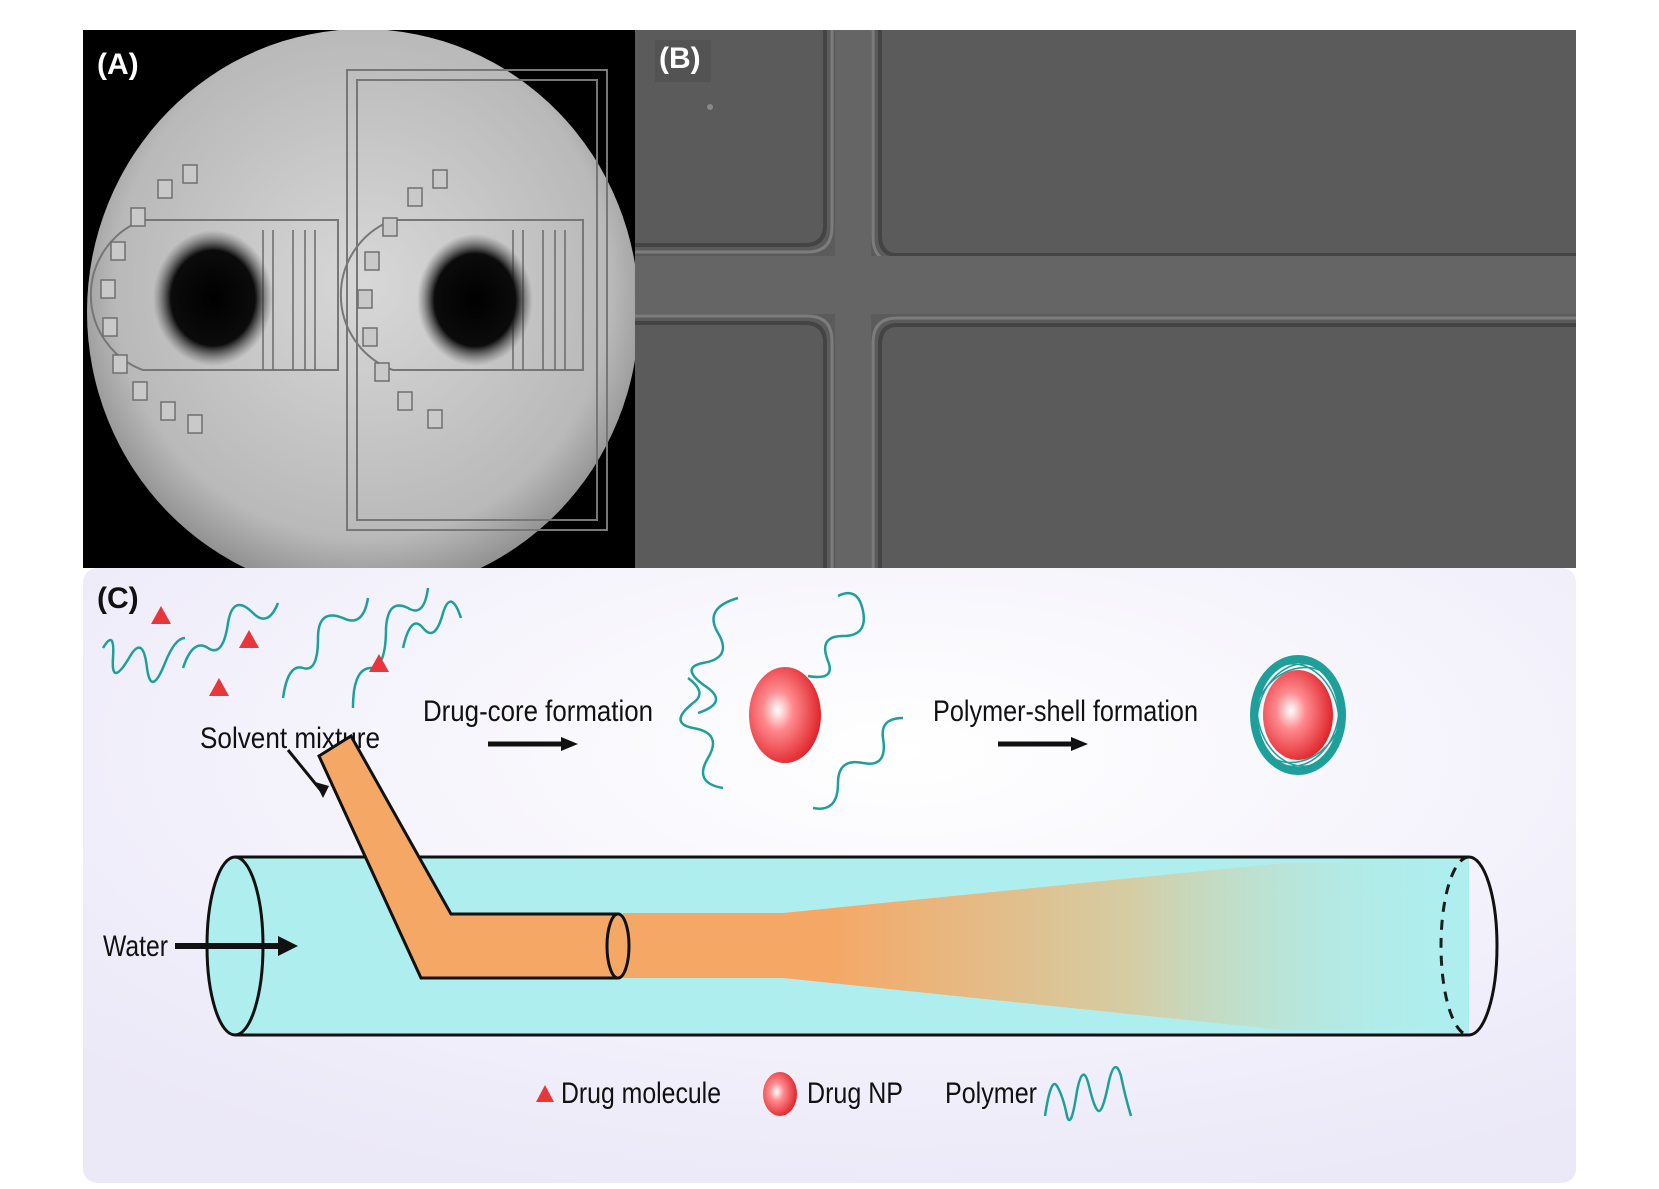  Describe the element at coordinates (641, 1093) in the screenshot. I see `legend-drug-molecule-label: Drug molecule` at that location.